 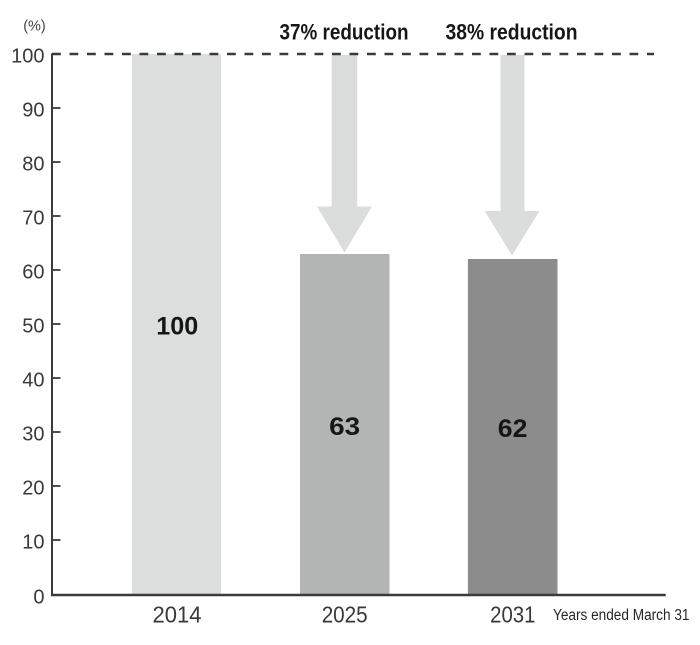 I want to click on svg-text: 50, so click(x=33, y=327).